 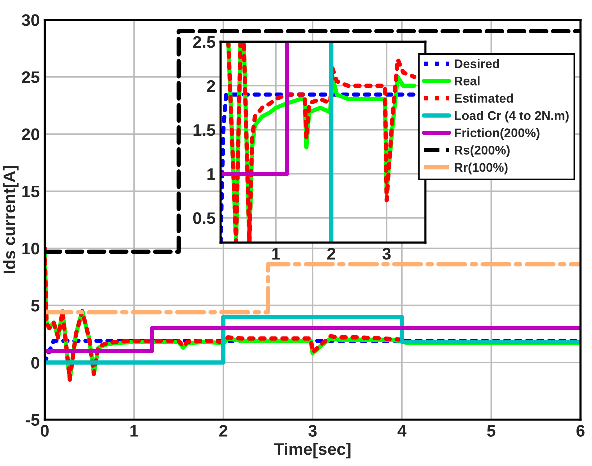 I want to click on x-axis-title: Time[sec], so click(x=312, y=451).